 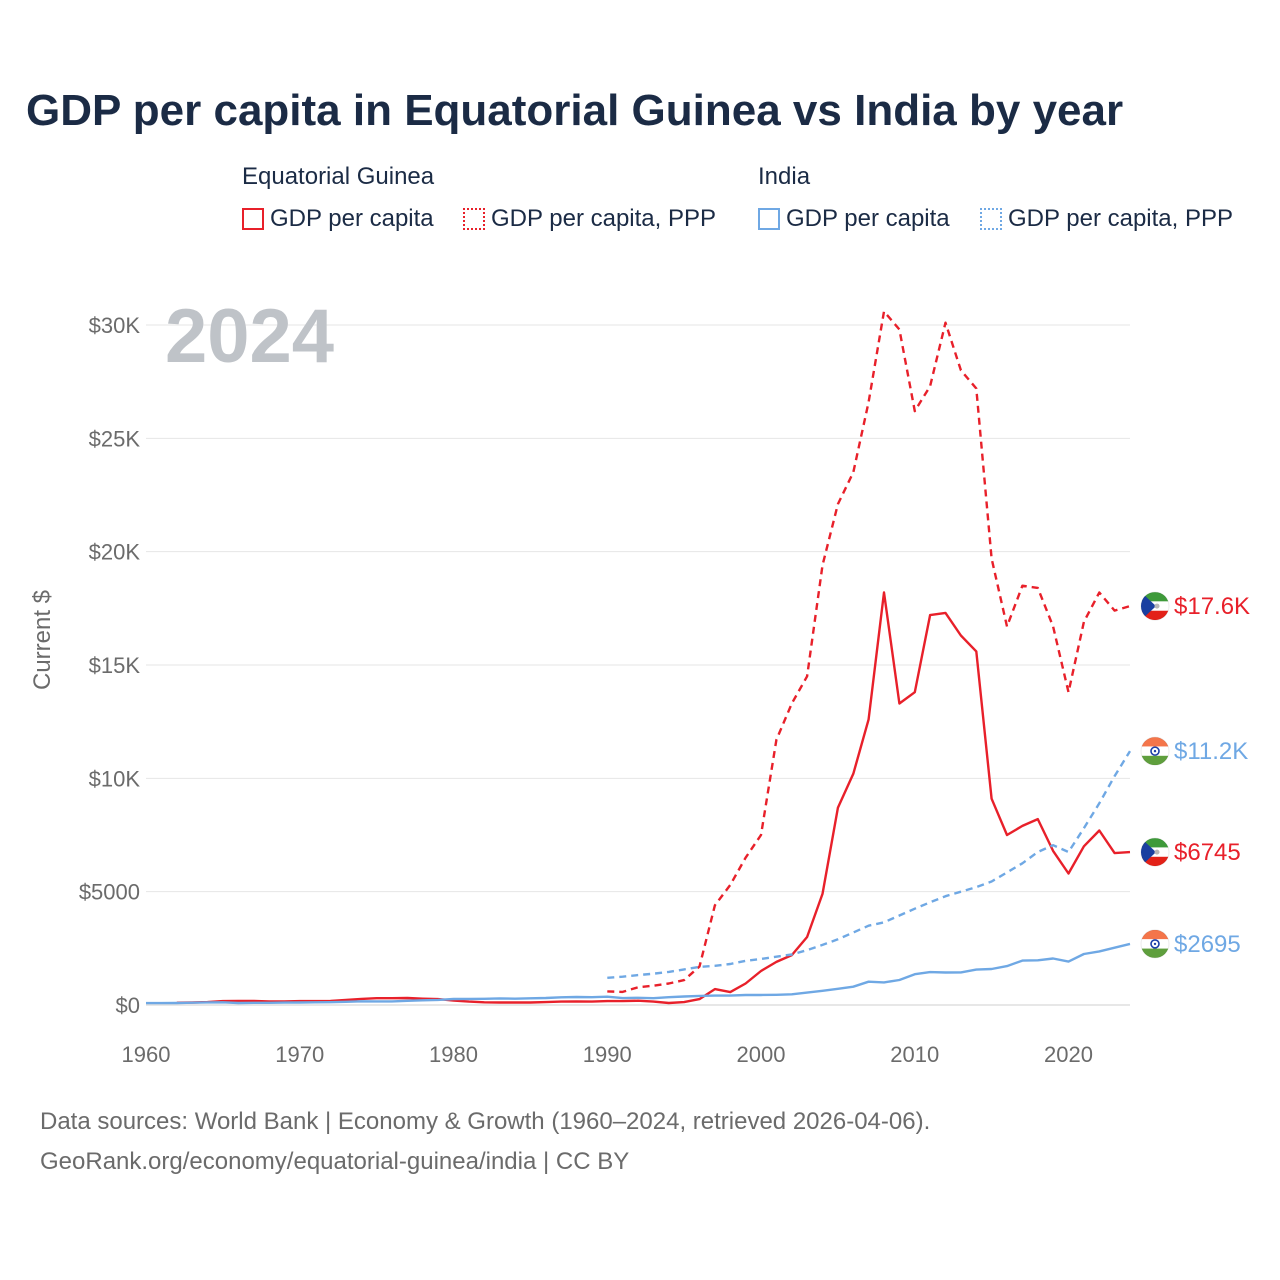 I want to click on y-tick-label: $25K, so click(x=115, y=438).